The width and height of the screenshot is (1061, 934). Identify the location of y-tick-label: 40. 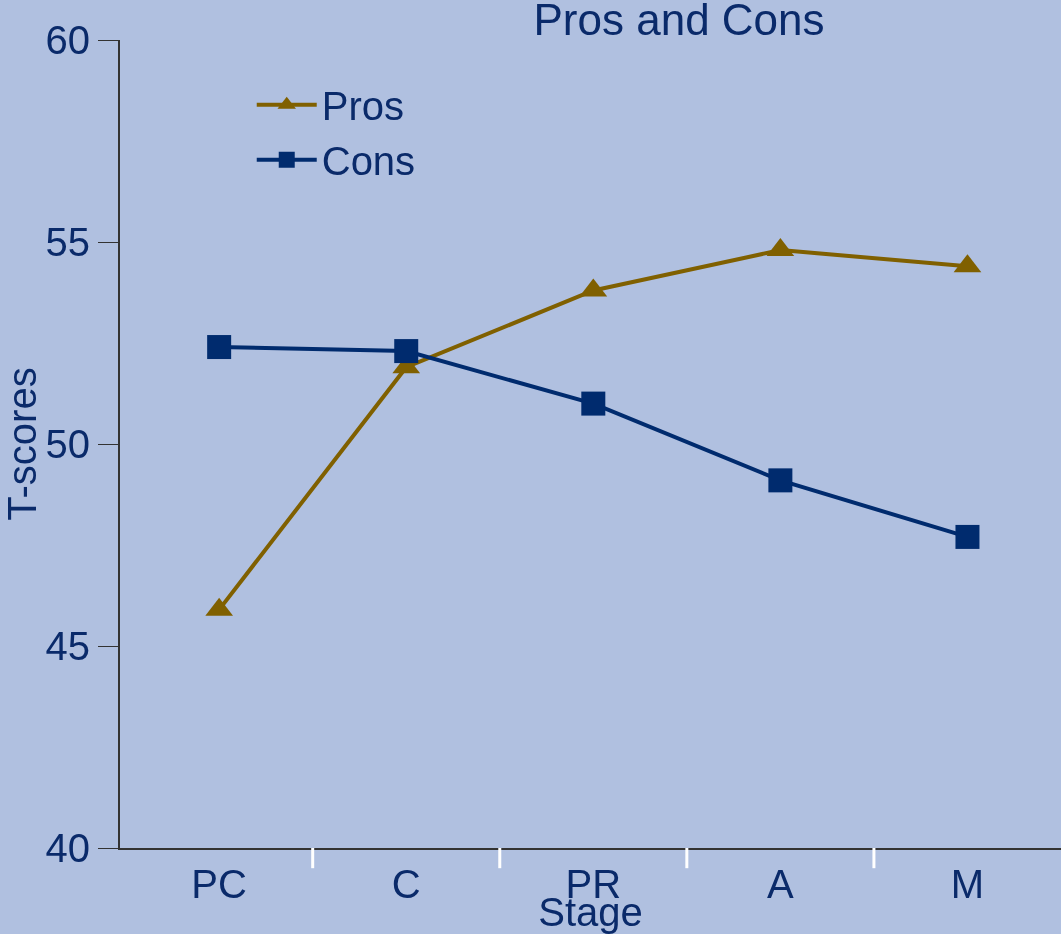
(67, 848).